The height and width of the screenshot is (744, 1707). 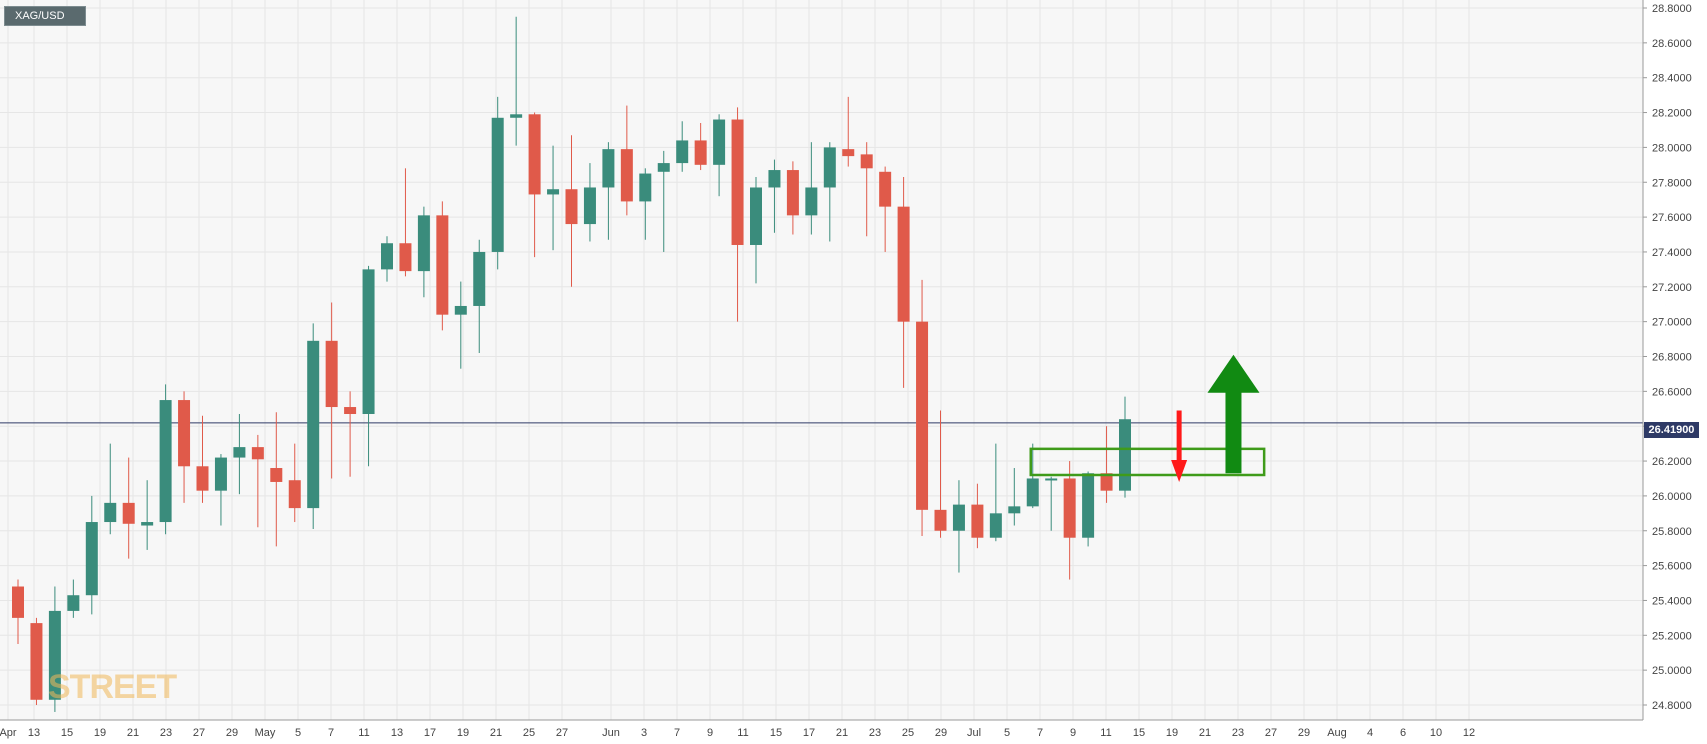 What do you see at coordinates (1469, 733) in the screenshot?
I see `x-tick-label: 12` at bounding box center [1469, 733].